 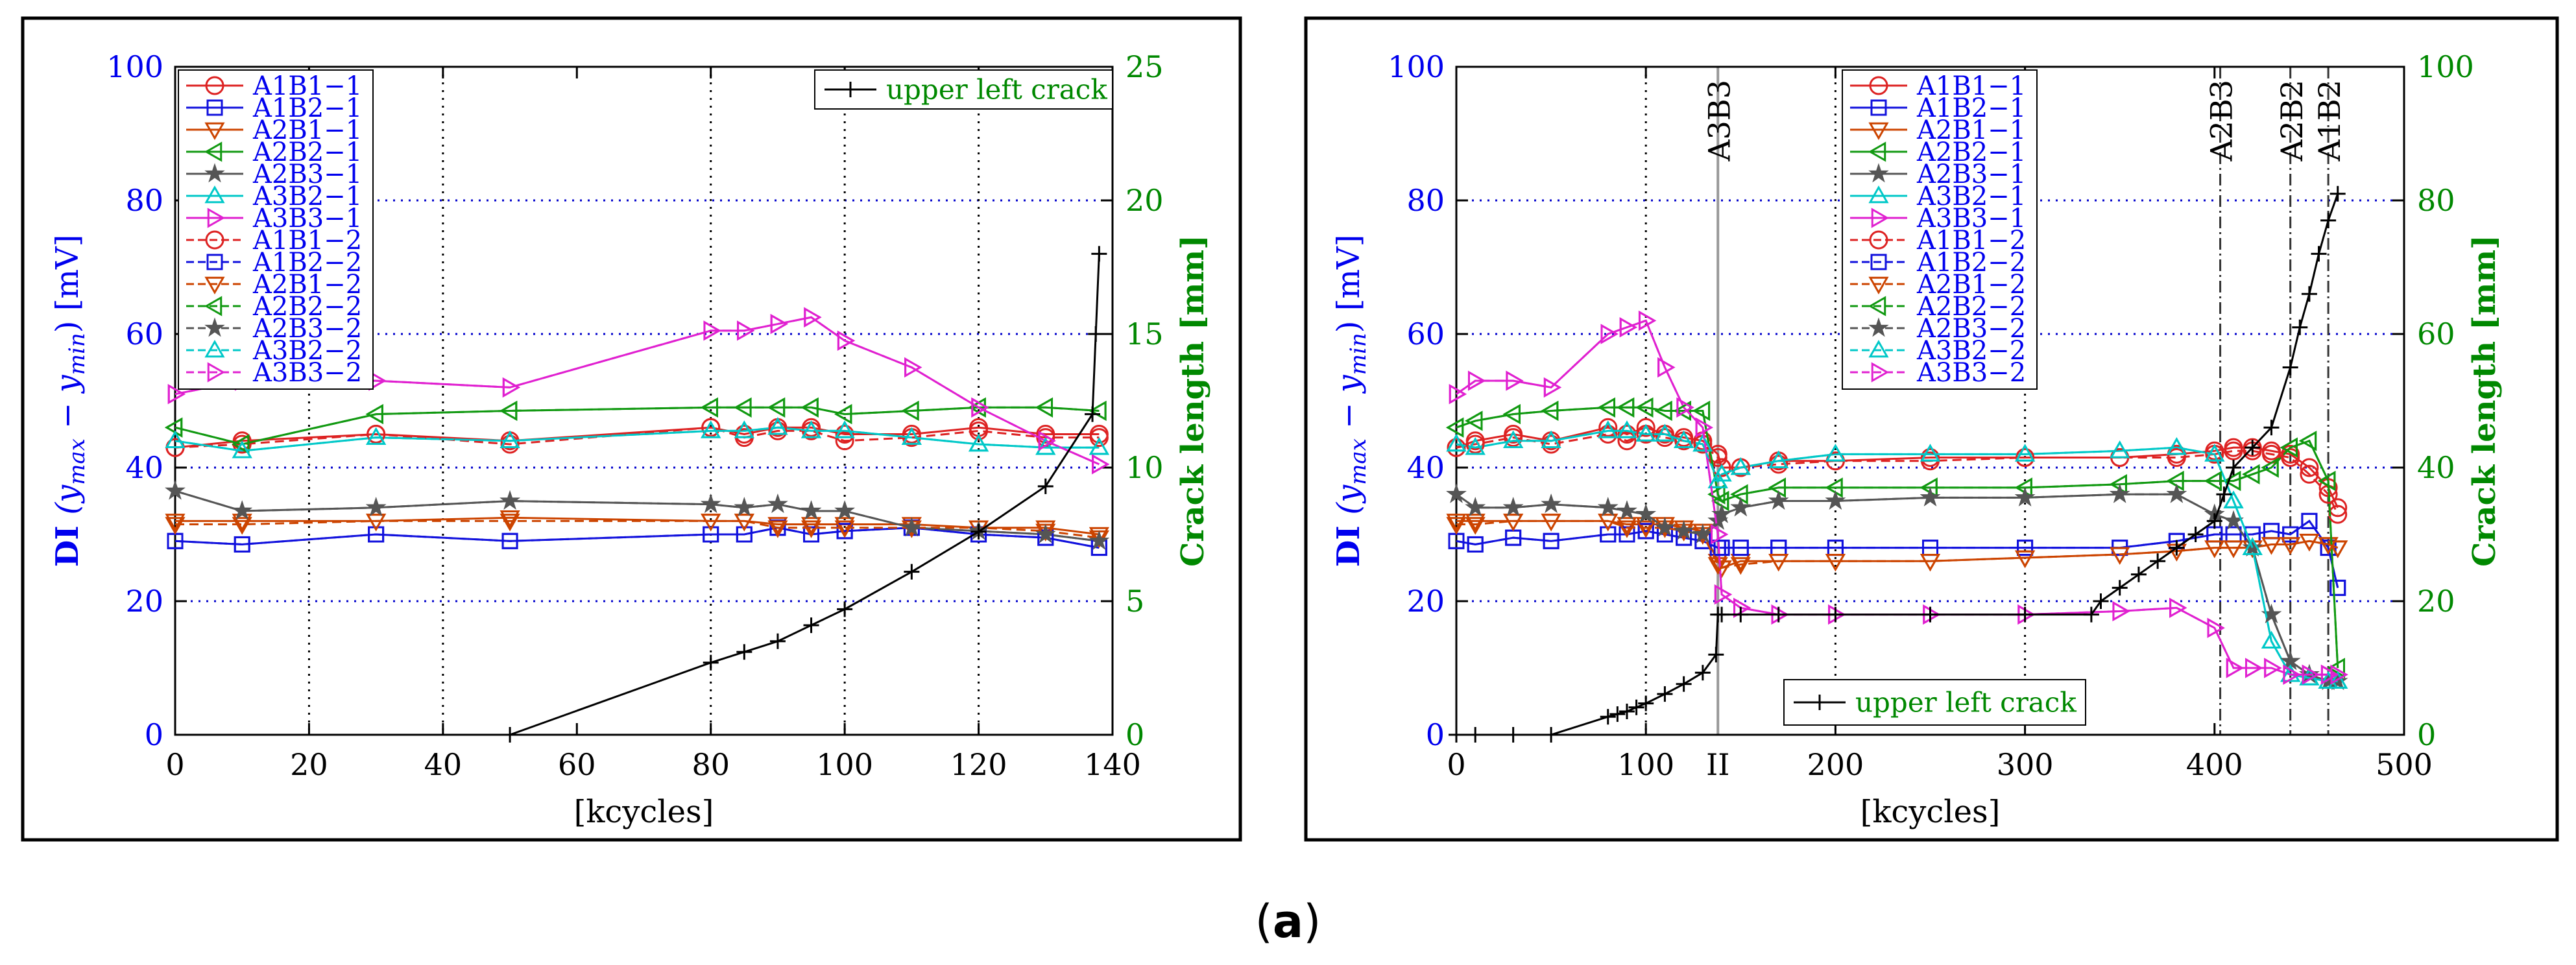 What do you see at coordinates (1134, 602) in the screenshot?
I see `y-right-tick-label: 5` at bounding box center [1134, 602].